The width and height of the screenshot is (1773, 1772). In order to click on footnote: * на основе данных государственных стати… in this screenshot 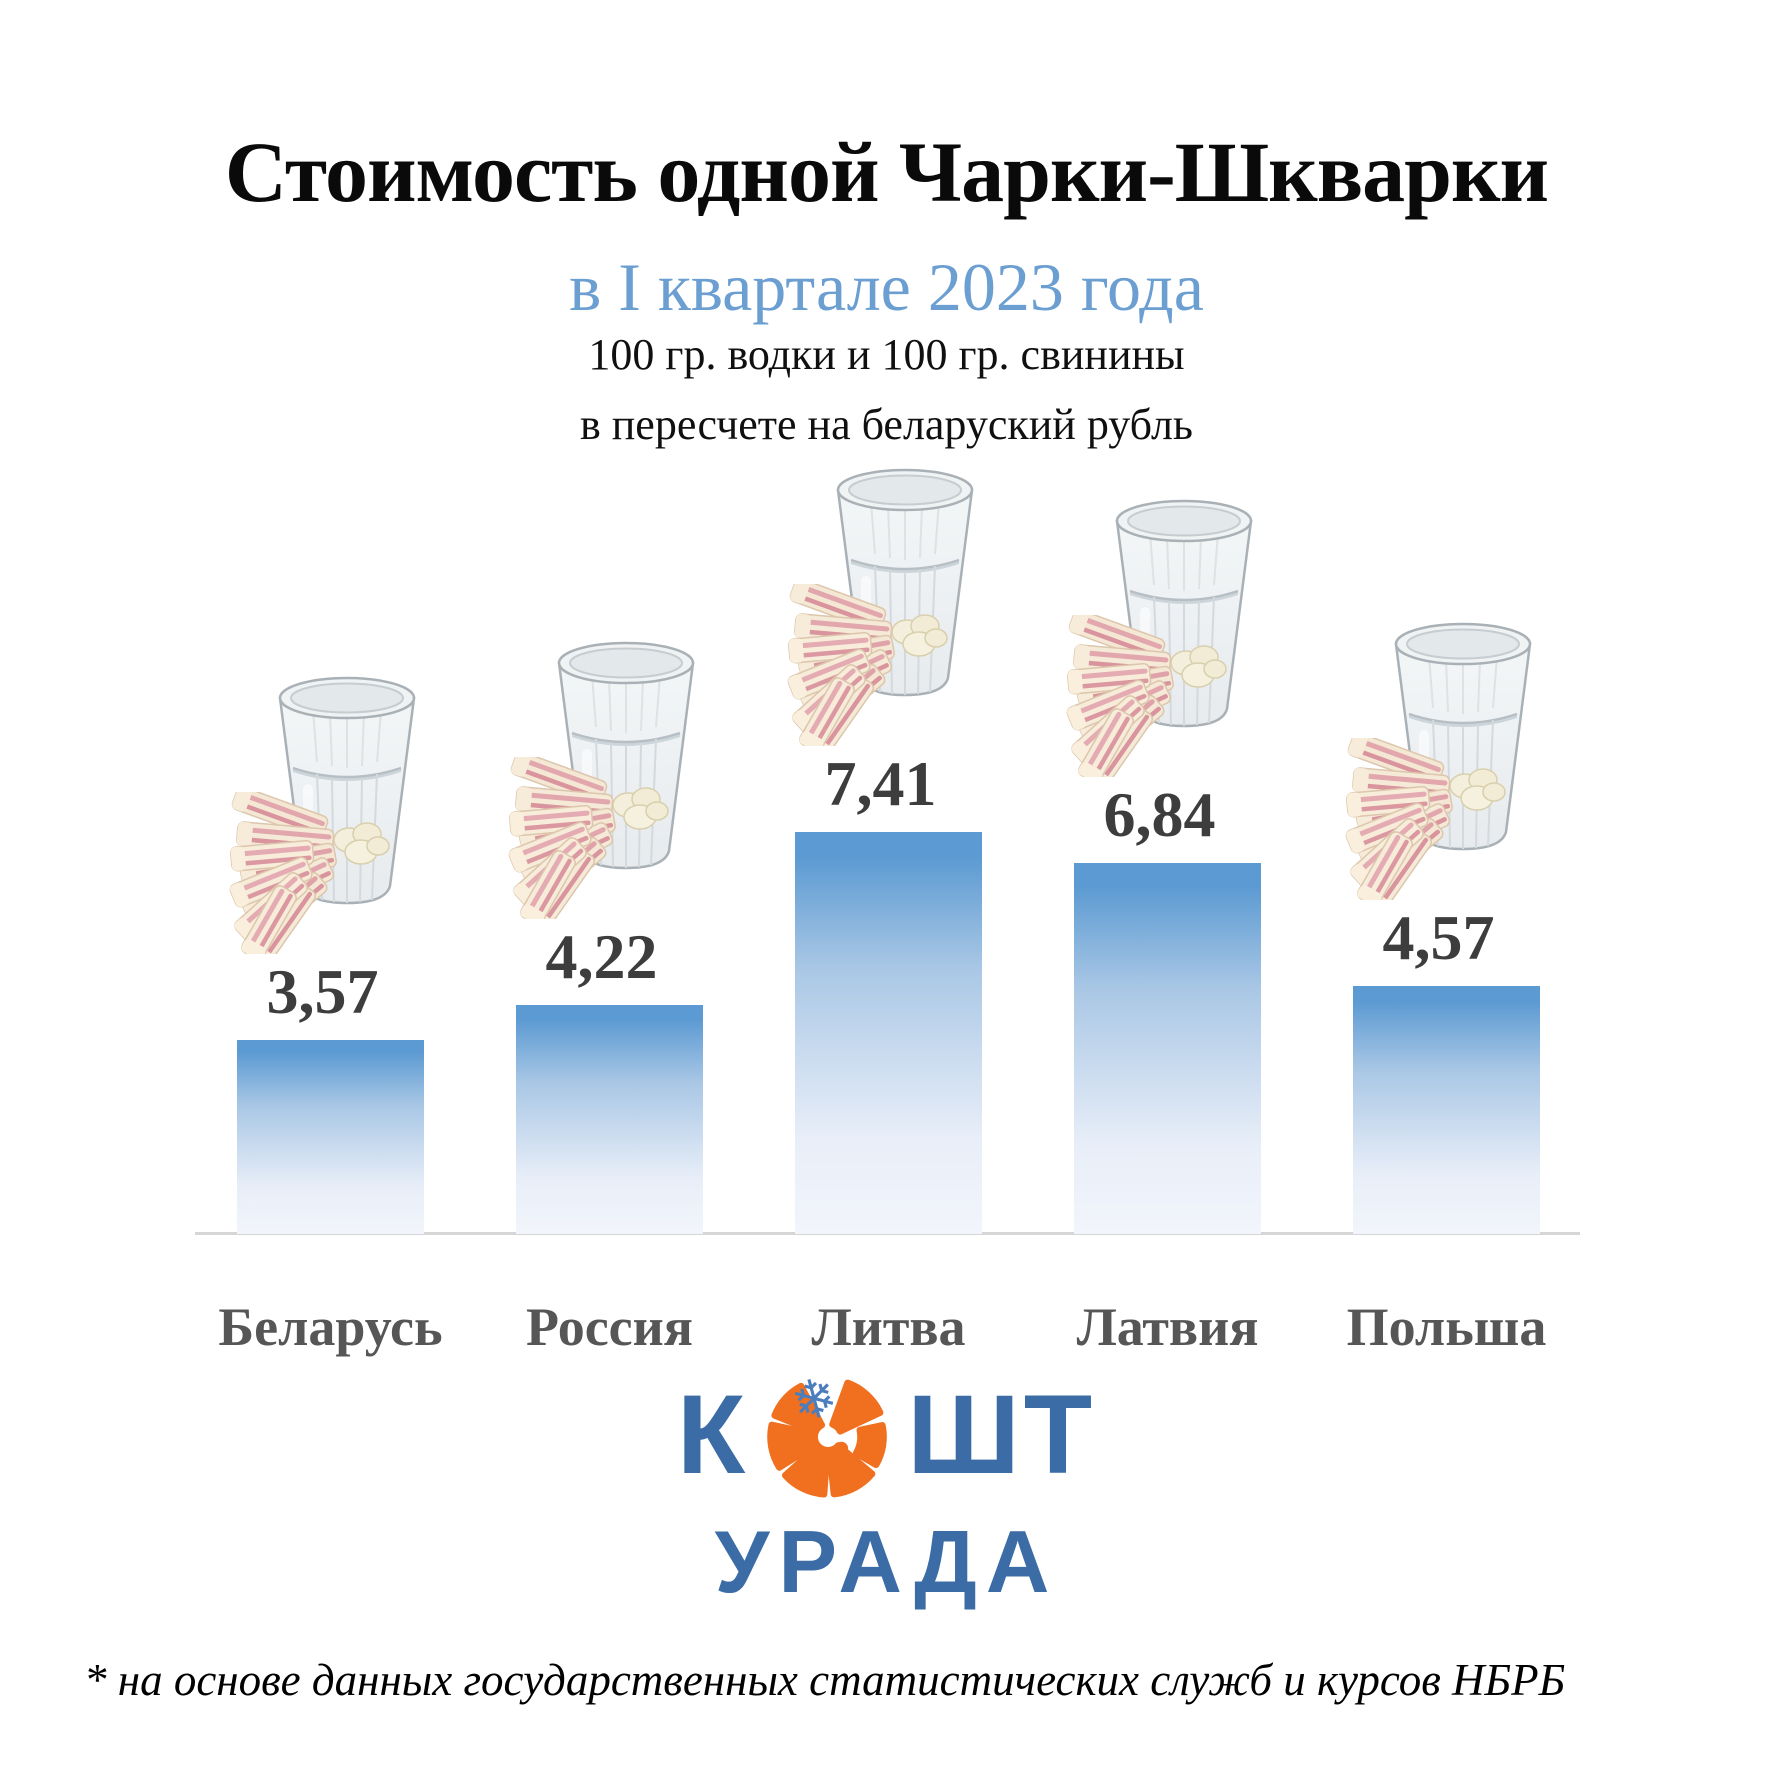, I will do `click(825, 1680)`.